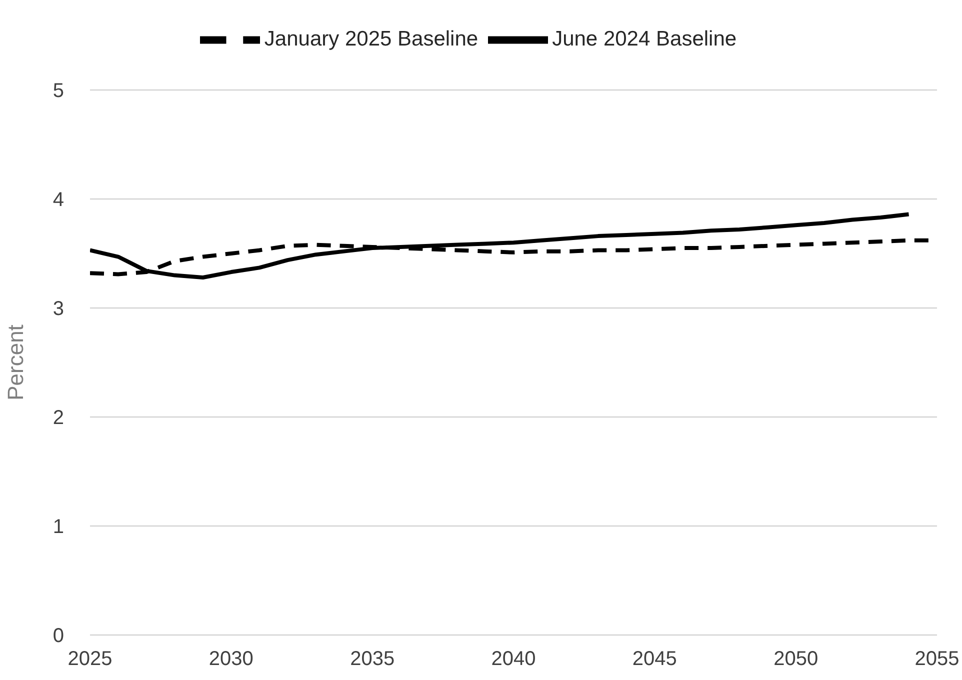 This screenshot has width=962, height=680. What do you see at coordinates (372, 659) in the screenshot?
I see `x-tick-label: 2035` at bounding box center [372, 659].